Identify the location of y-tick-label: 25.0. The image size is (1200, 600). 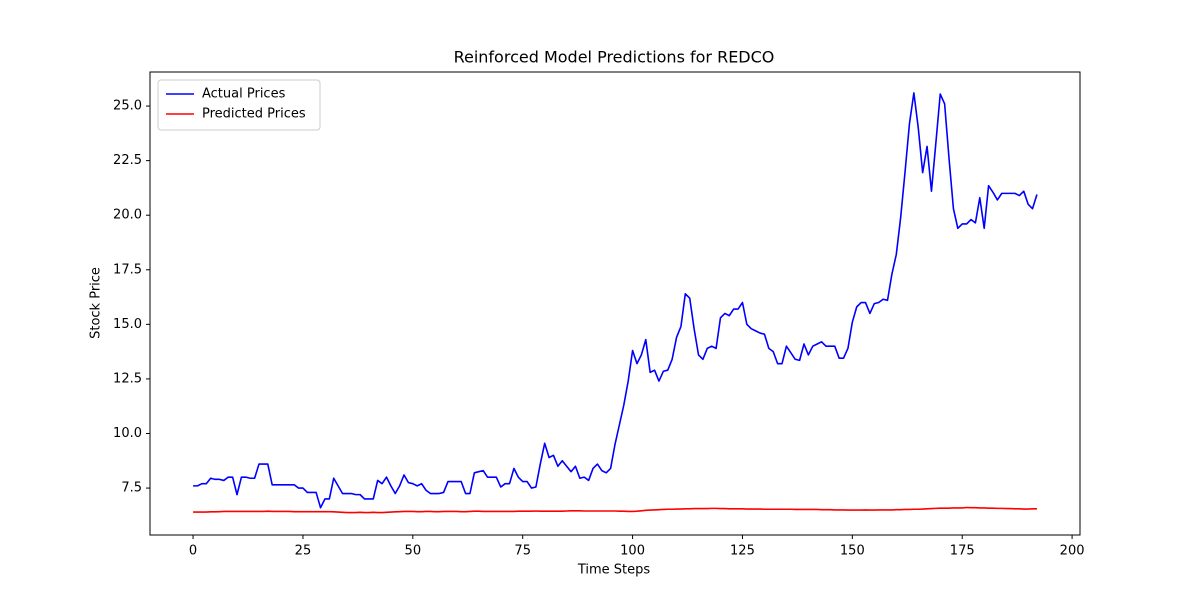
(127, 106).